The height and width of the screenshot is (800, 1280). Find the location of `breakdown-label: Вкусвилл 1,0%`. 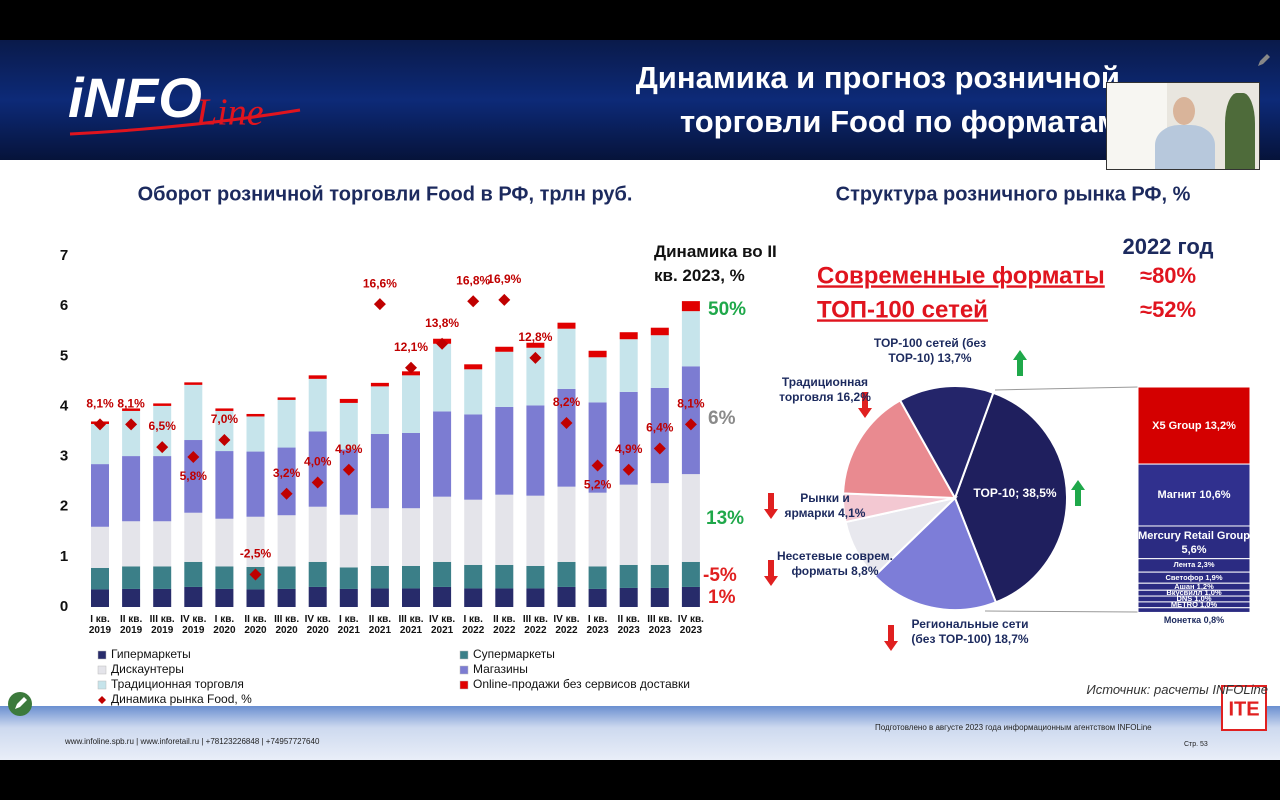

breakdown-label: Вкусвилл 1,0% is located at coordinates (1194, 593).